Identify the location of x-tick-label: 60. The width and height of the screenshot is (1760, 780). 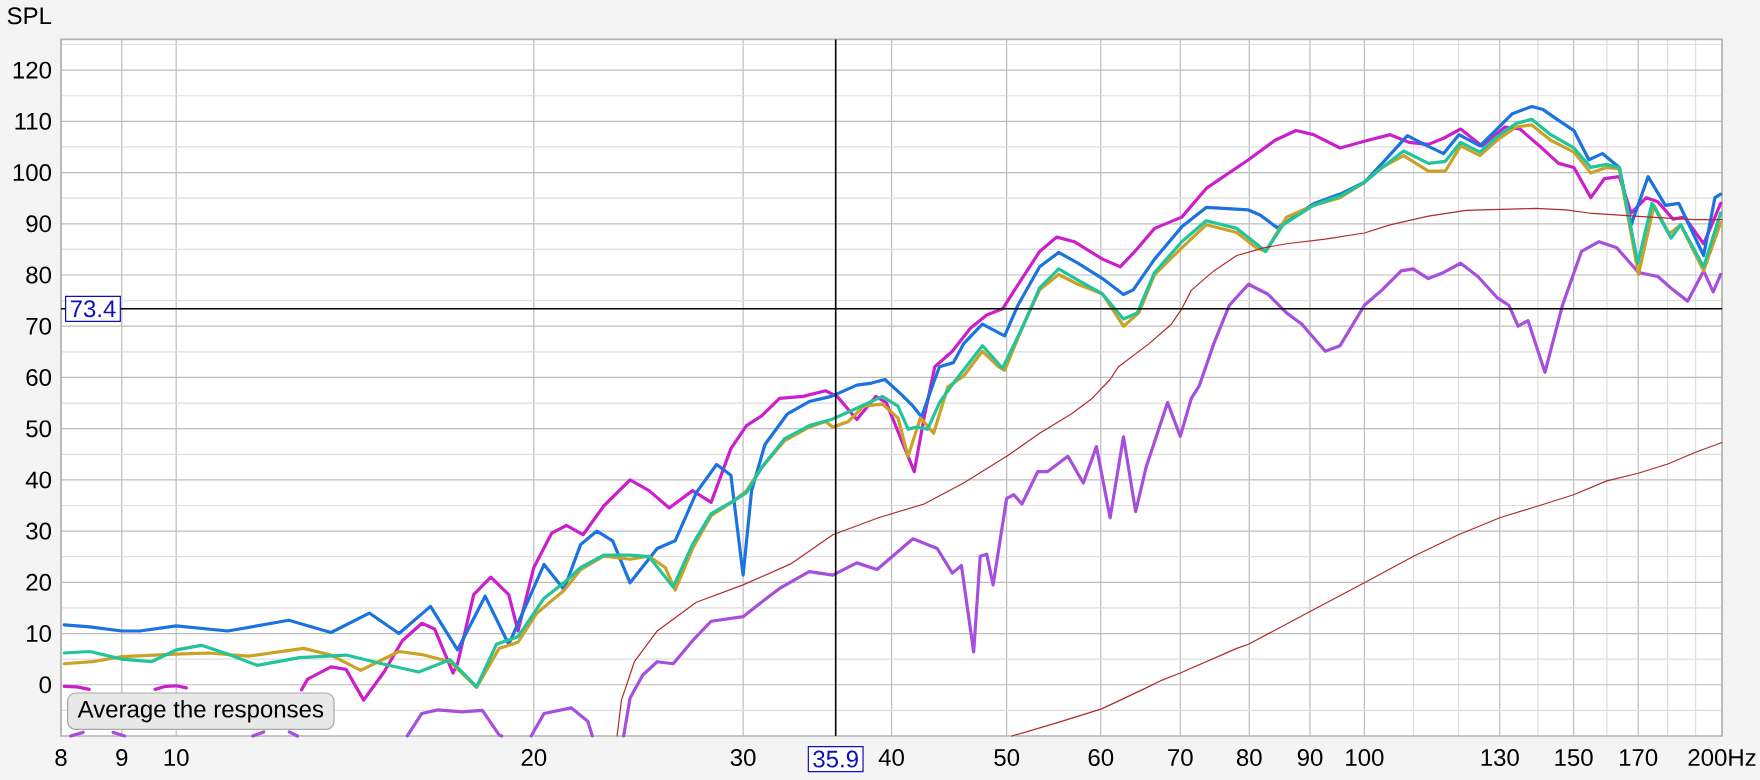
(1101, 758).